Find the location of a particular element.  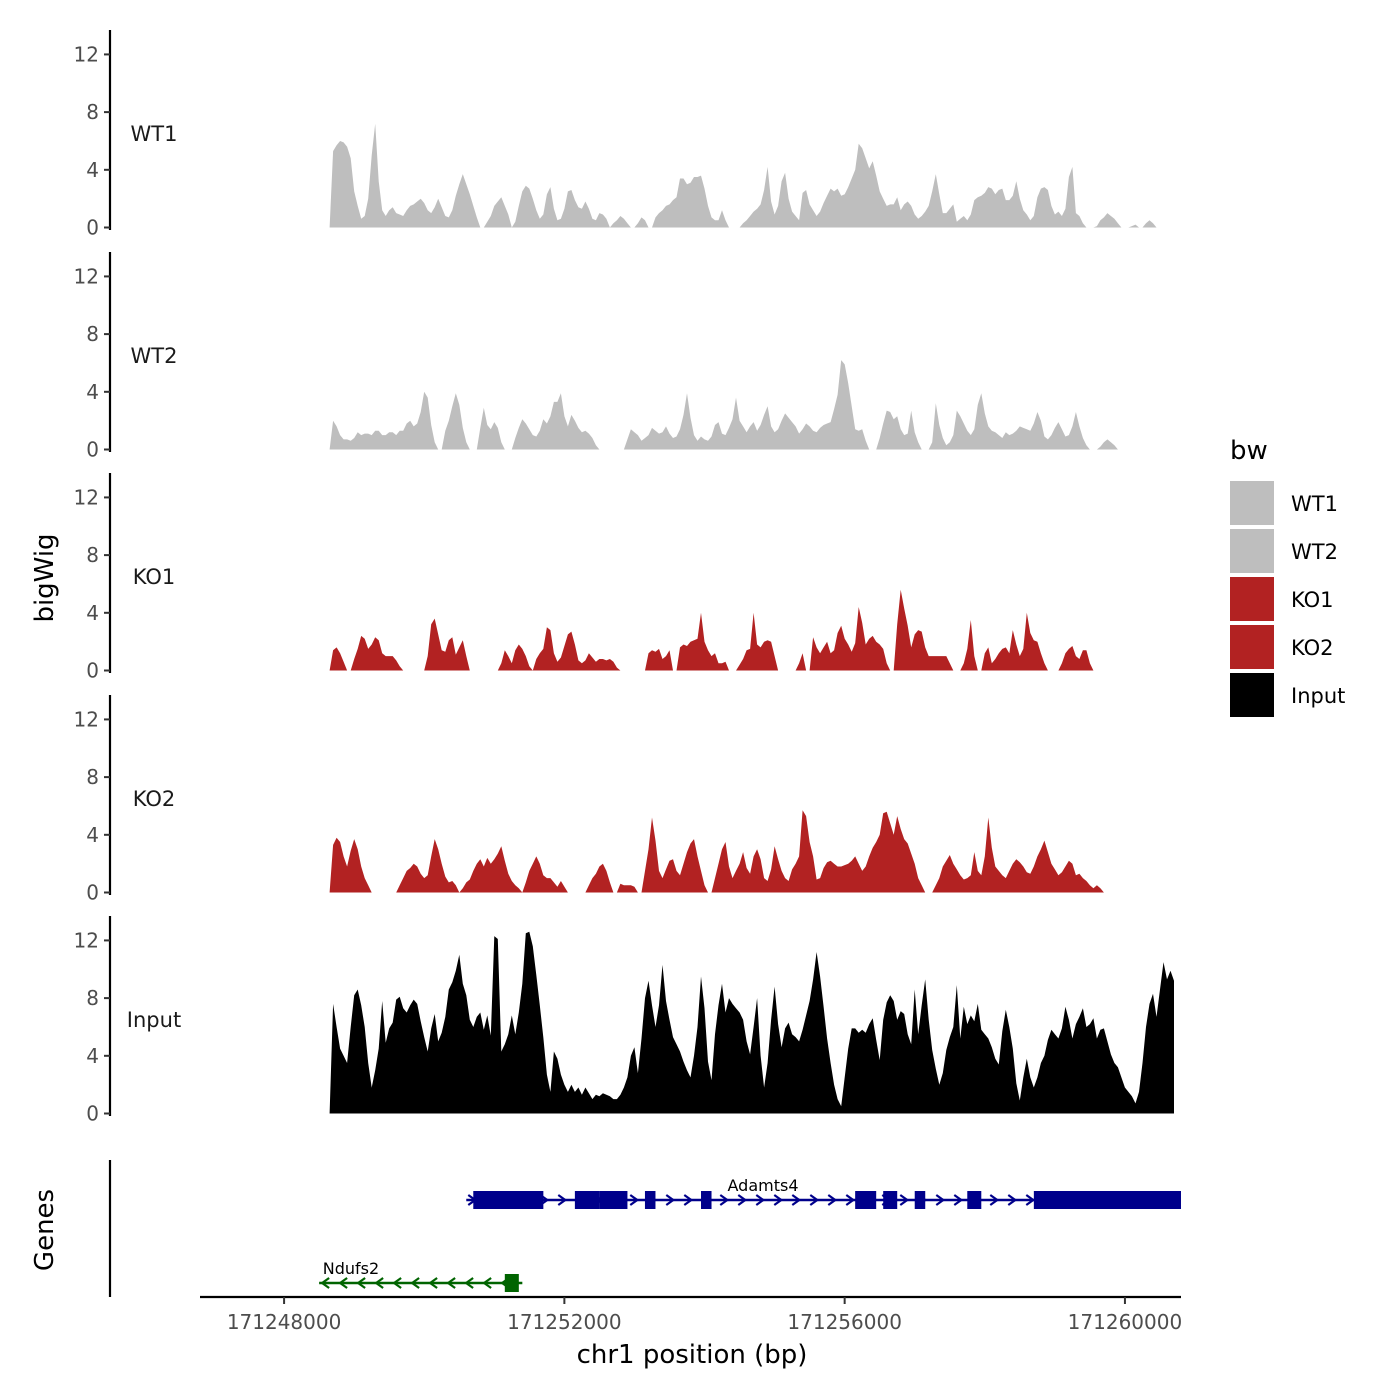

legend-item: Input is located at coordinates (1286, 695).